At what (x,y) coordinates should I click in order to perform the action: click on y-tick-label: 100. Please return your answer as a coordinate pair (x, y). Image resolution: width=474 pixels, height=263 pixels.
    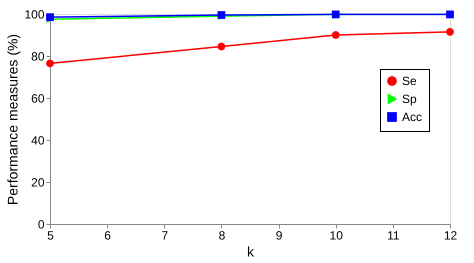
    Looking at the image, I should click on (34, 15).